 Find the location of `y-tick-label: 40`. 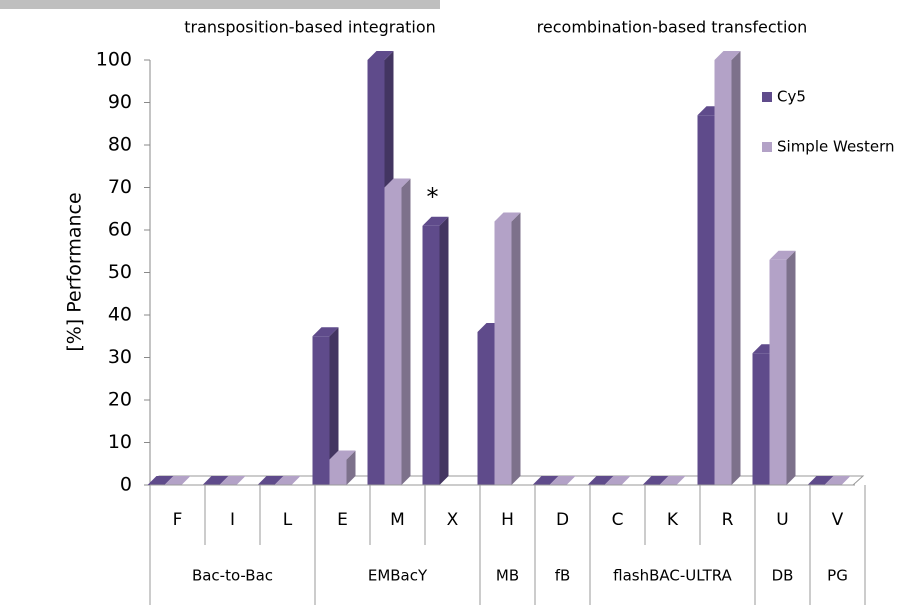

y-tick-label: 40 is located at coordinates (120, 315).